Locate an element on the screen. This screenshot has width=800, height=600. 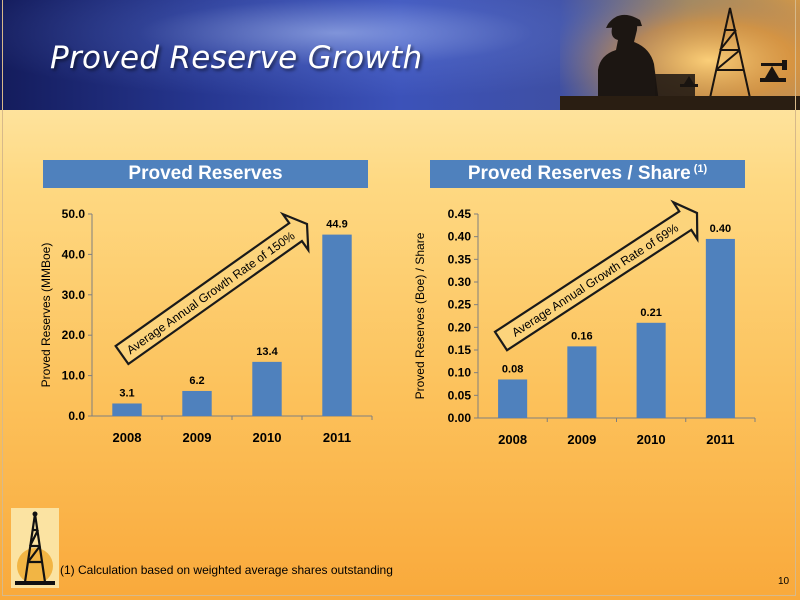
slide-title: Proved Reserve Growth is located at coordinates (236, 58).